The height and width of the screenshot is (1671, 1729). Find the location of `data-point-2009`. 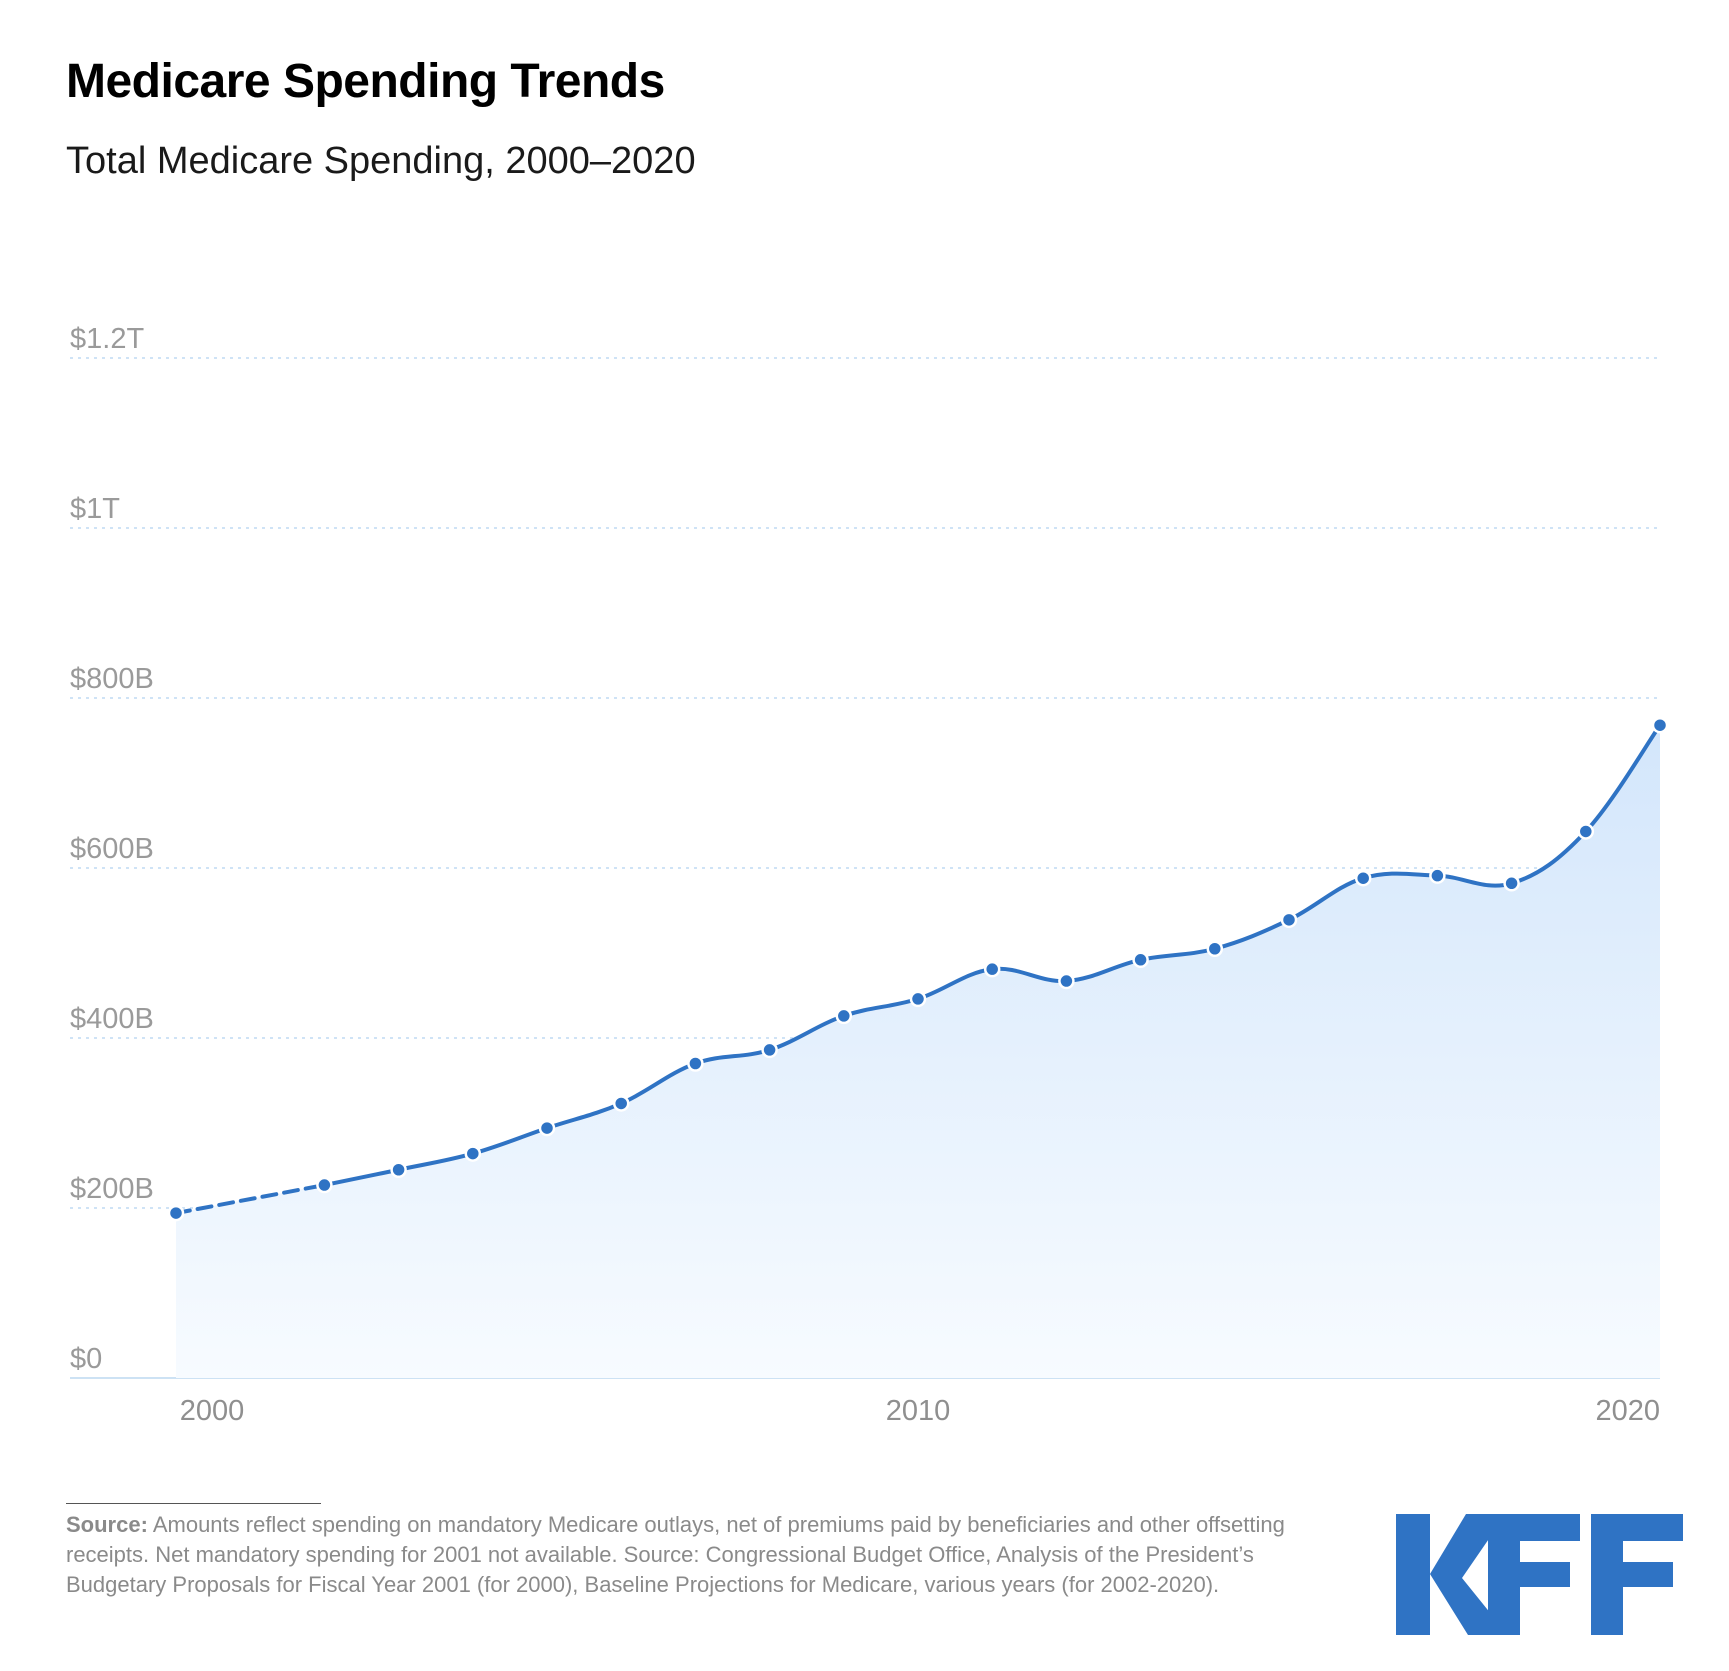

data-point-2009 is located at coordinates (844, 1016).